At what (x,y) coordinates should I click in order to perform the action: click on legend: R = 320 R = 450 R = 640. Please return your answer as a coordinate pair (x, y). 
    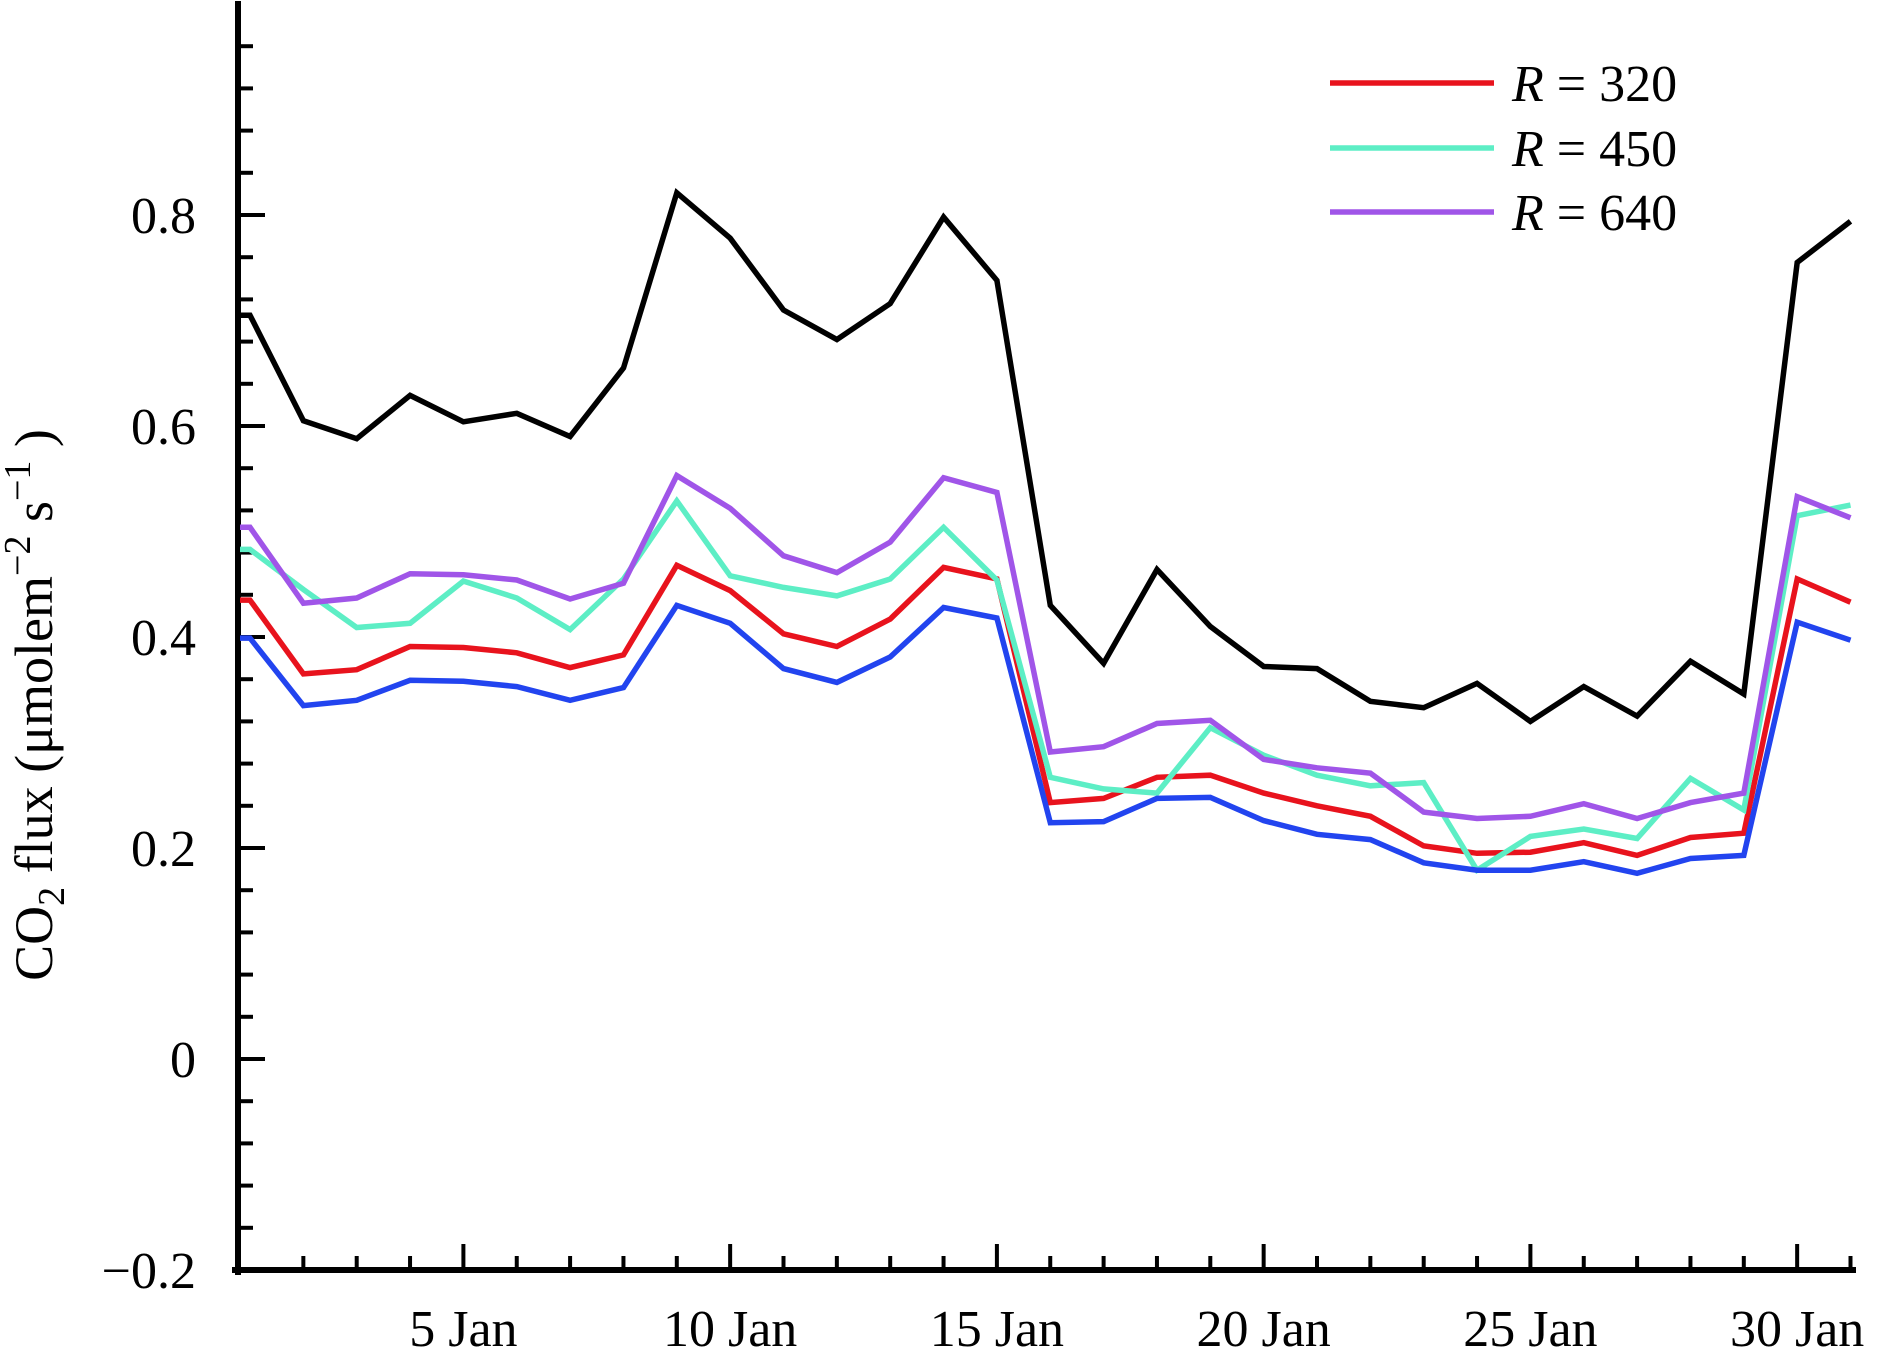
    Looking at the image, I should click on (1503, 149).